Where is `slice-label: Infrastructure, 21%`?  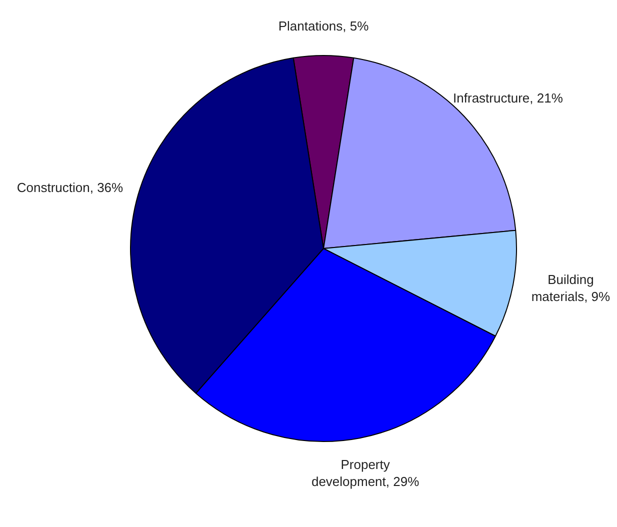
slice-label: Infrastructure, 21% is located at coordinates (508, 98).